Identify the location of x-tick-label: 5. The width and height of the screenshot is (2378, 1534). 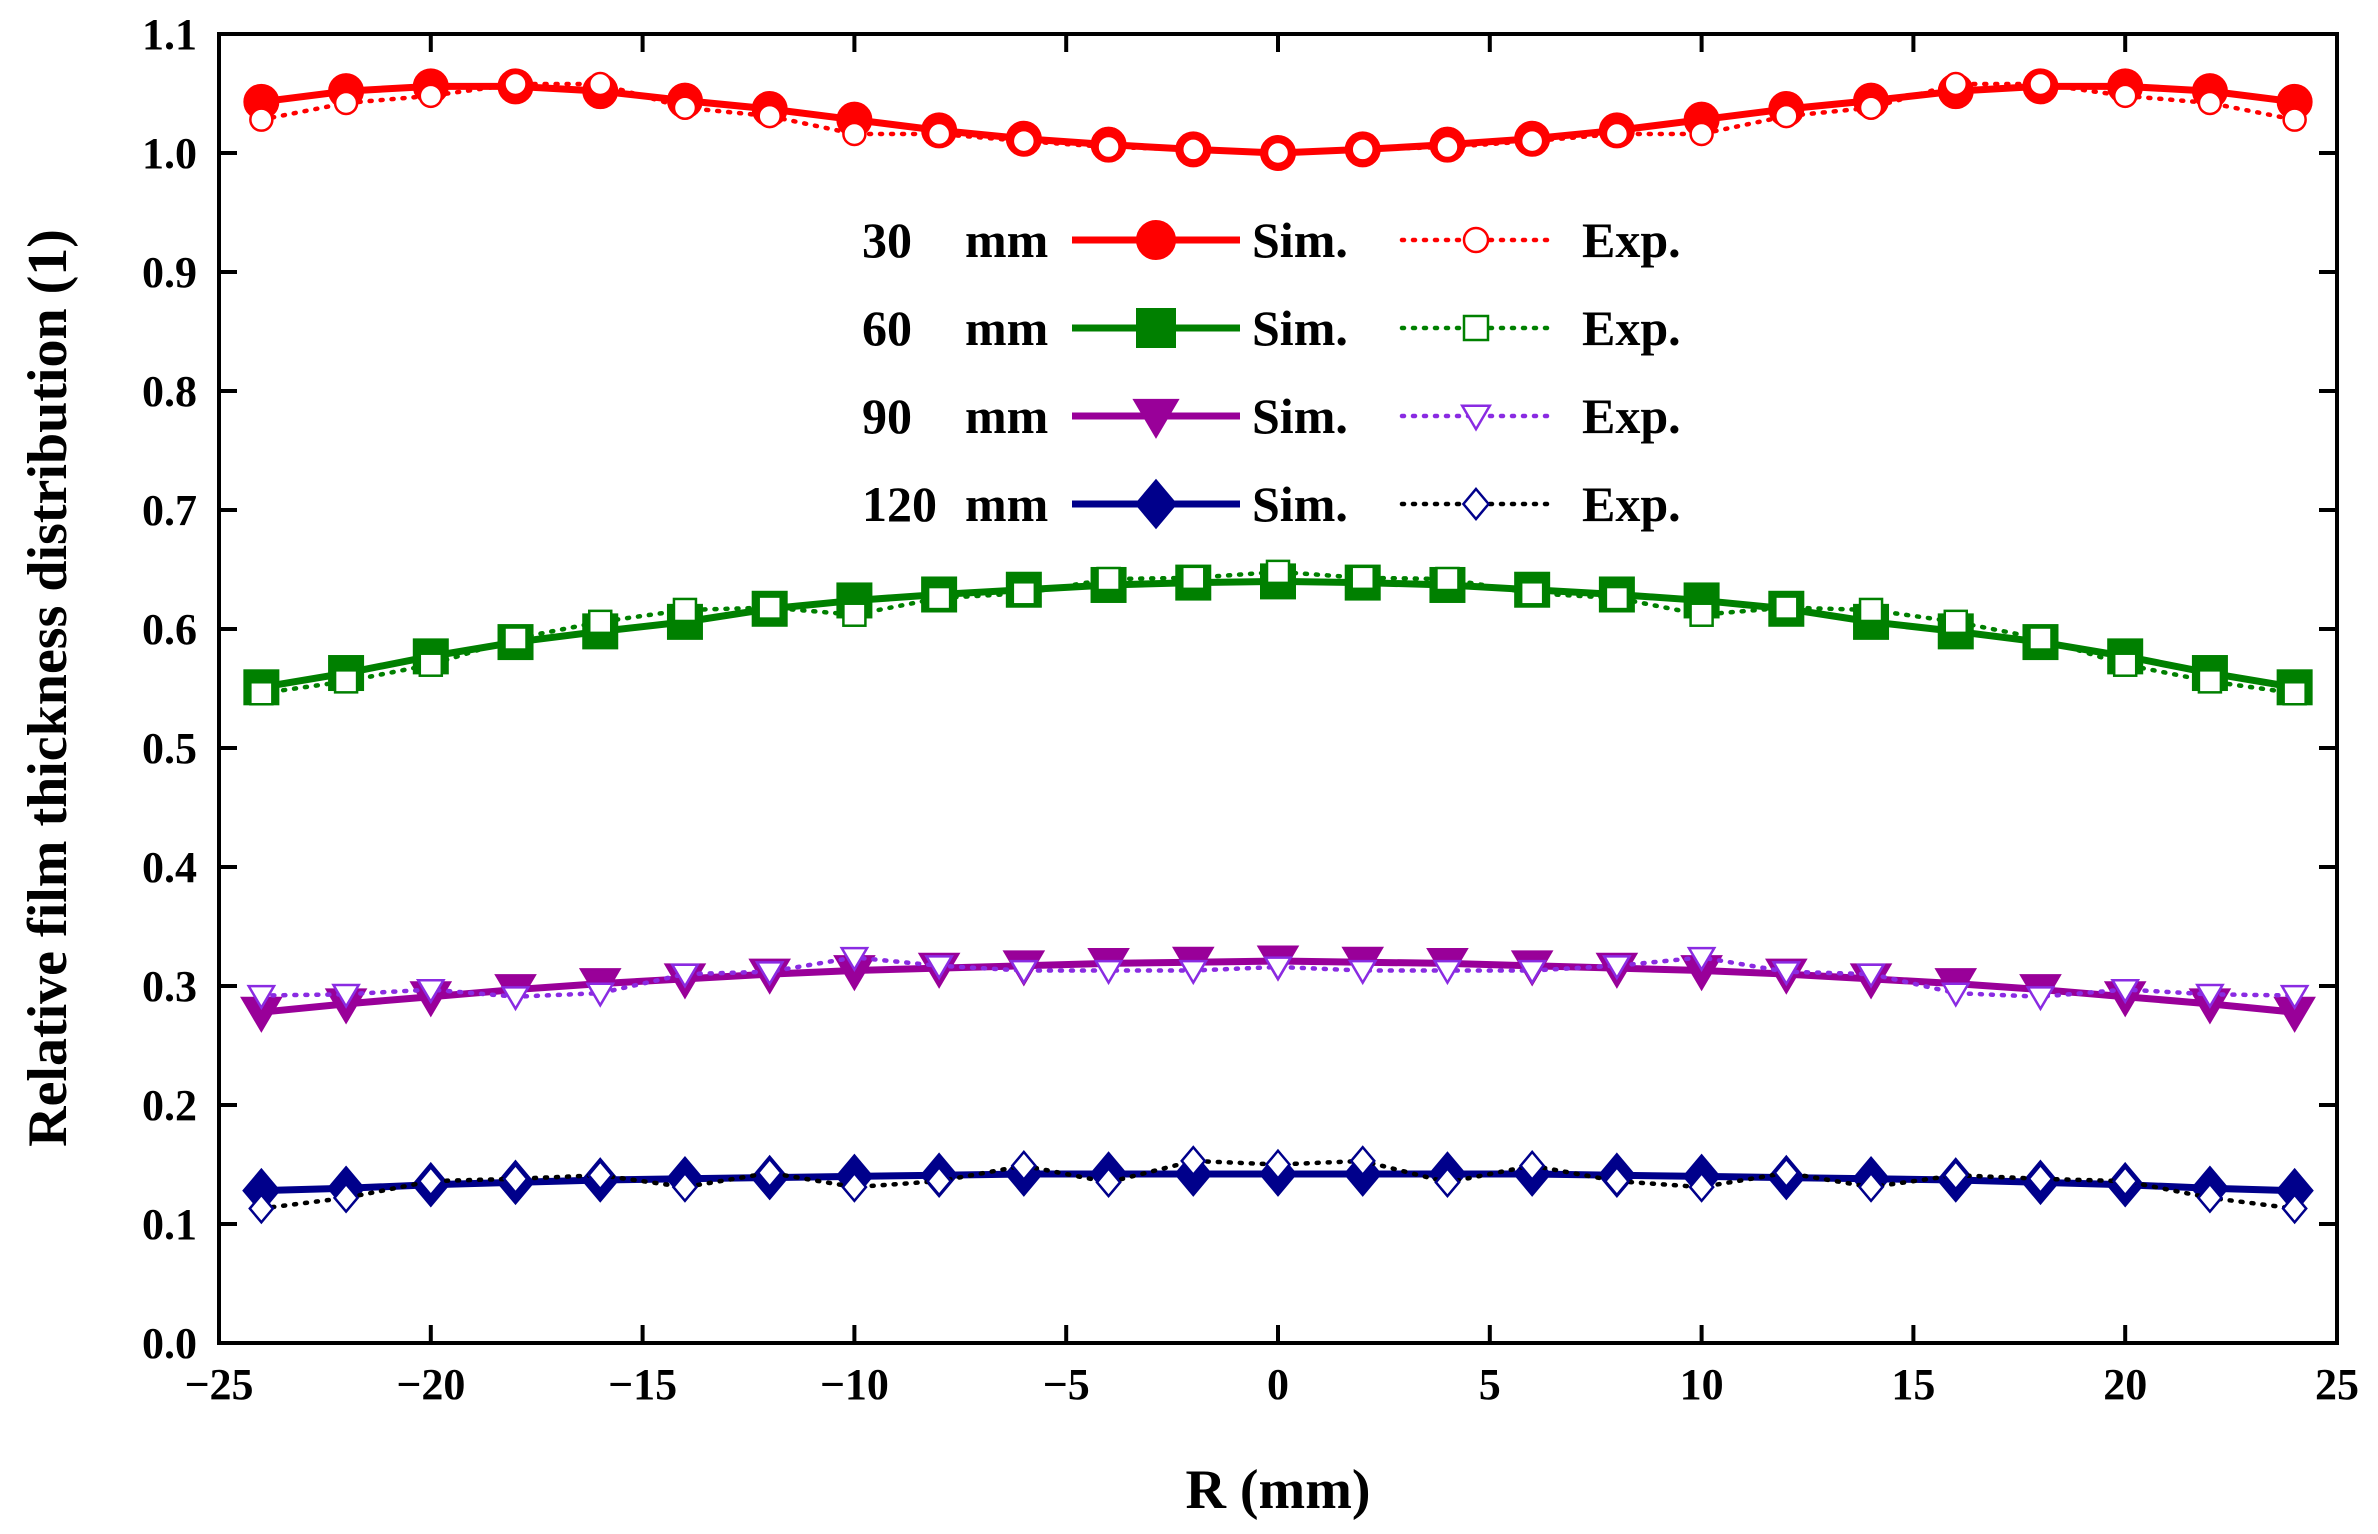
(1490, 1384).